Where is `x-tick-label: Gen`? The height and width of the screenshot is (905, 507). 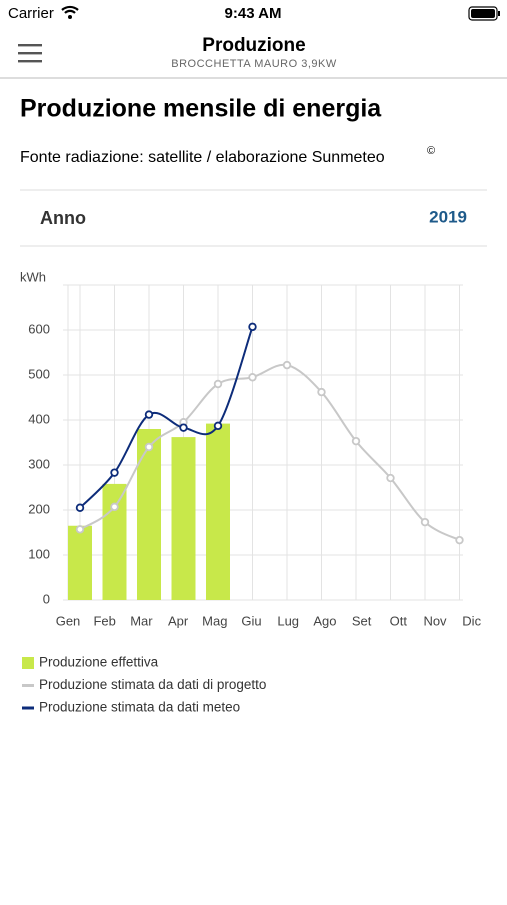 x-tick-label: Gen is located at coordinates (68, 620).